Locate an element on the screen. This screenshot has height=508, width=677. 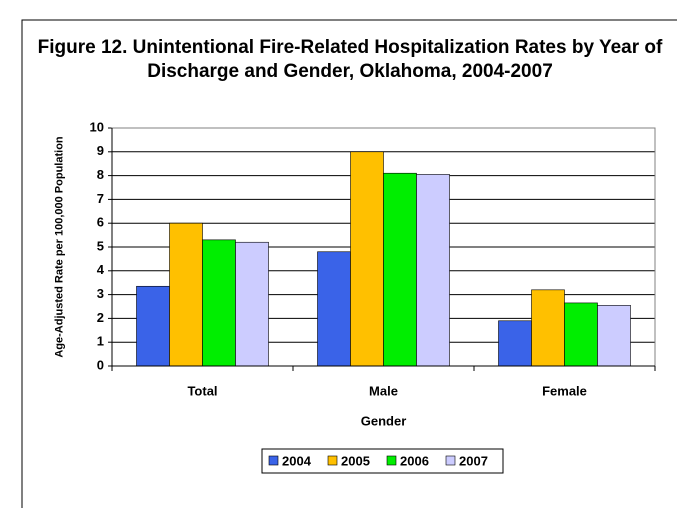
x-axis-label: Gender is located at coordinates (384, 420).